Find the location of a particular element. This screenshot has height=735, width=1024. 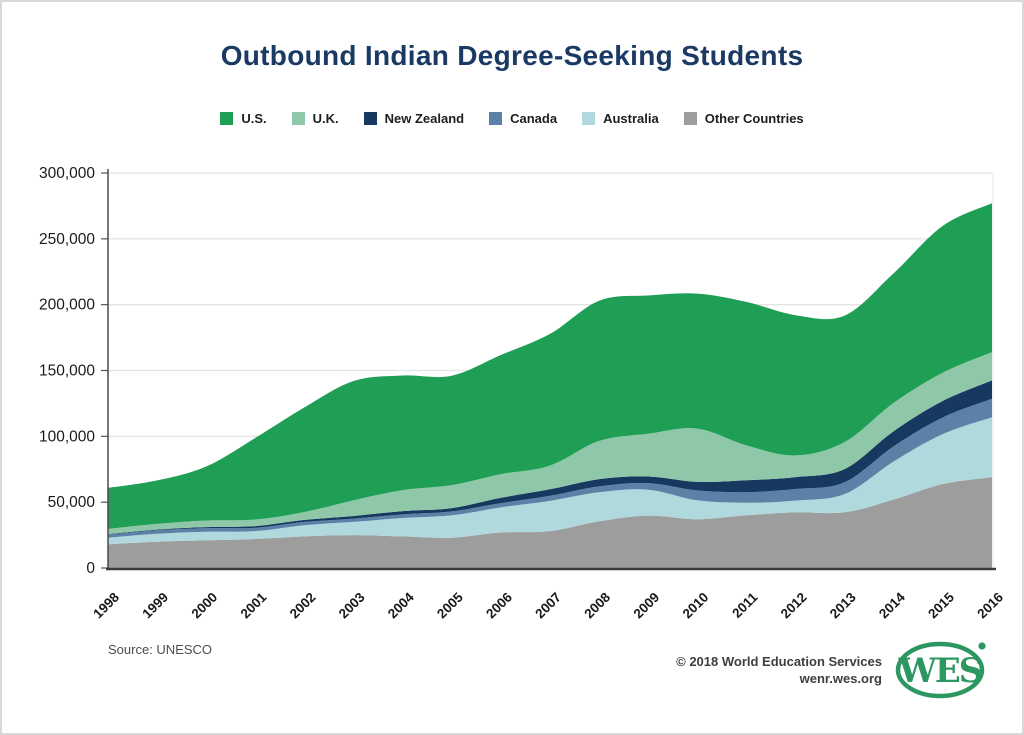

legend-swatch-other-countries is located at coordinates (690, 118).